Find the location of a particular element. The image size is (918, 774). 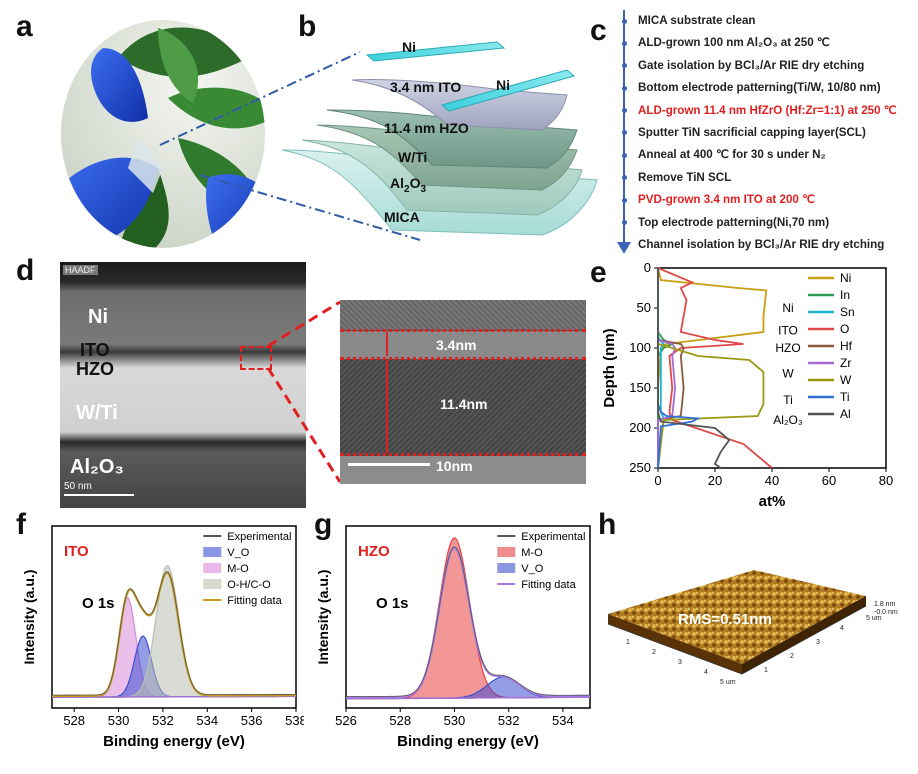

series-line-ti is located at coordinates (679, 368).